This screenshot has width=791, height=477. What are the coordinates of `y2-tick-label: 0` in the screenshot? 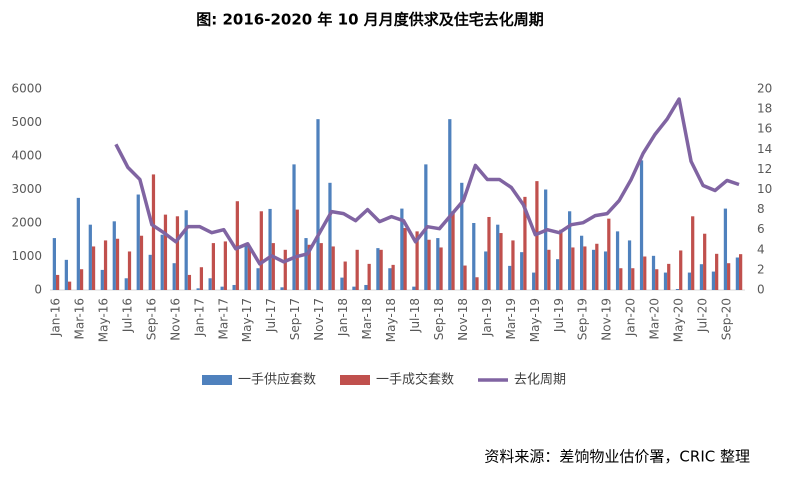 It's located at (761, 290).